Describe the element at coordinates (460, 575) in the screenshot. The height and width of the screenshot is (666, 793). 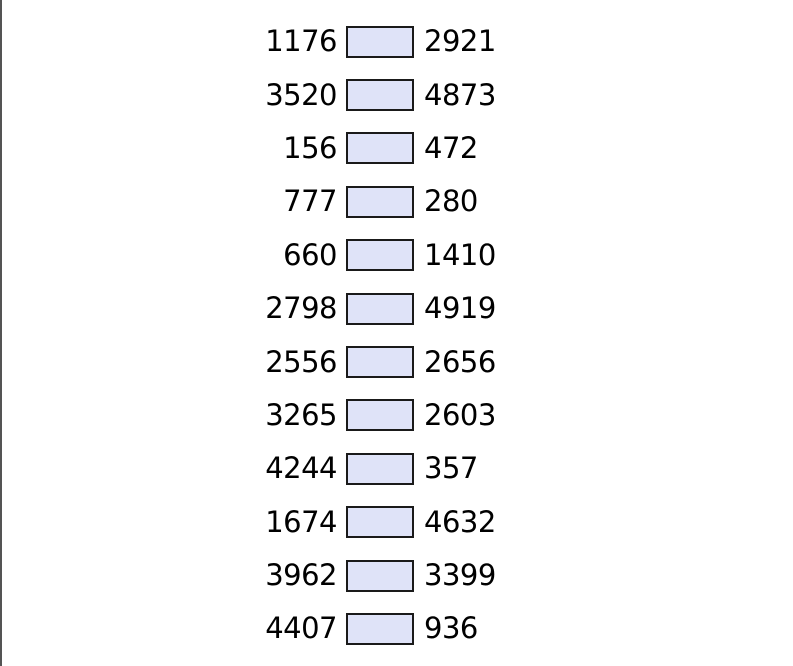
I see `right-number: 3399` at that location.